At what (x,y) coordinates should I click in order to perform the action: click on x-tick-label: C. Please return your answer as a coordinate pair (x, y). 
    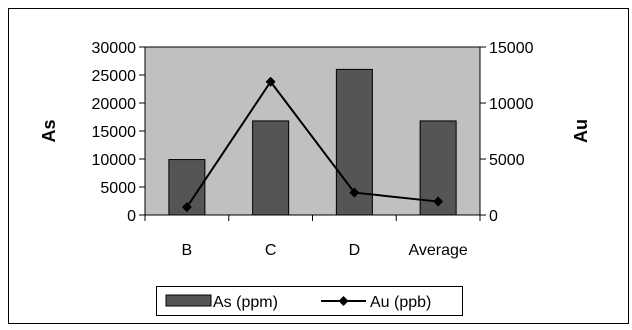
    Looking at the image, I should click on (271, 250).